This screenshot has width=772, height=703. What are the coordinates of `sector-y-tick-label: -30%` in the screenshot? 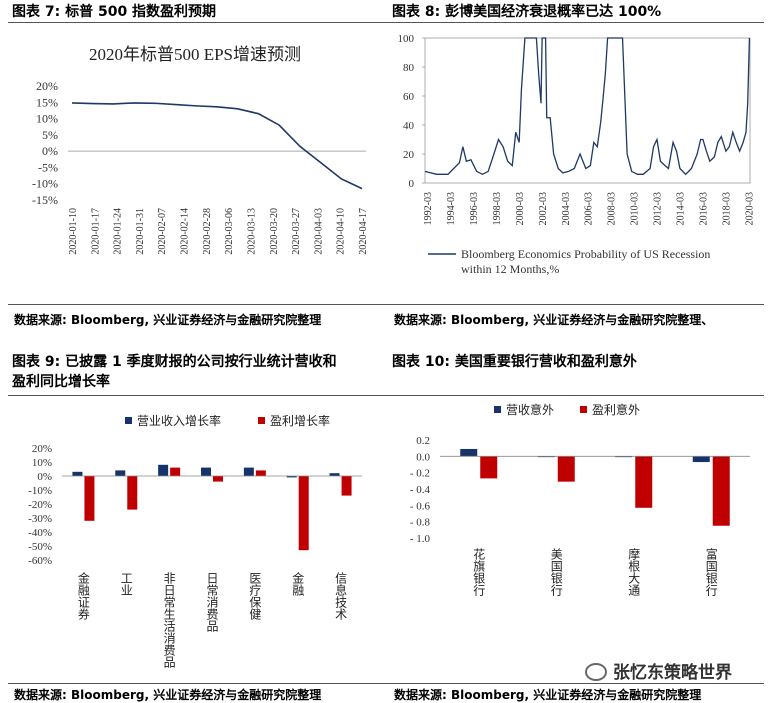 It's located at (40, 519).